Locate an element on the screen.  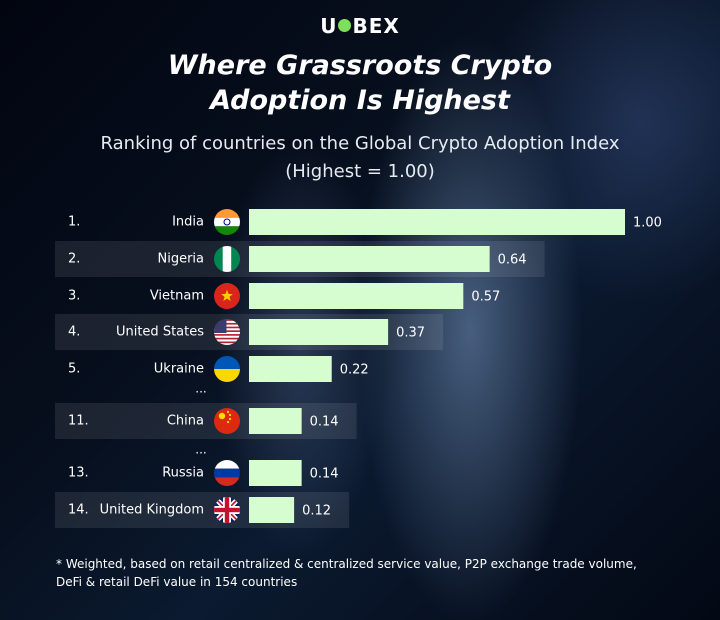
title-line-2: Adoption Is Highest is located at coordinates (360, 100).